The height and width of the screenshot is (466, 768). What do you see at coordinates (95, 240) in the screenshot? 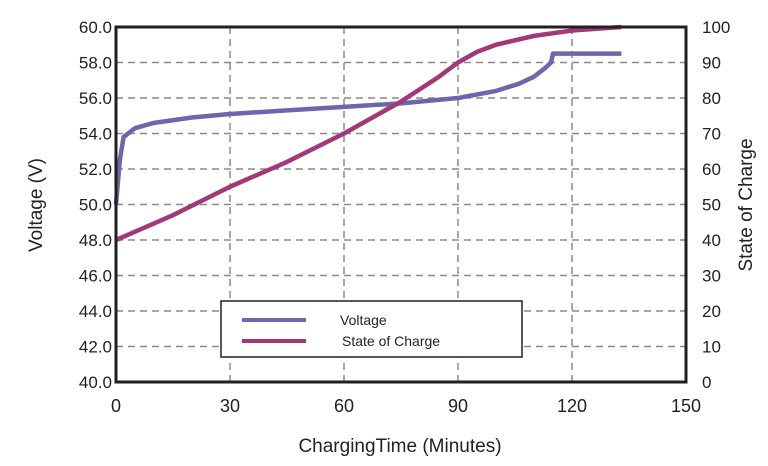
I see `y-tick-label: 48.0` at bounding box center [95, 240].